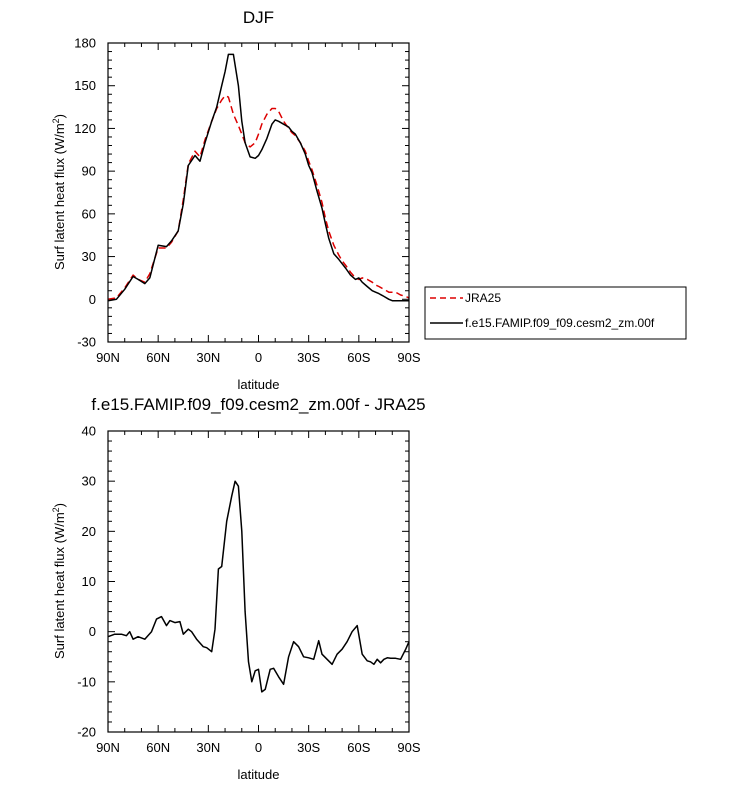 The image size is (733, 785). Describe the element at coordinates (89, 256) in the screenshot. I see `top-ytick-label: 30` at that location.